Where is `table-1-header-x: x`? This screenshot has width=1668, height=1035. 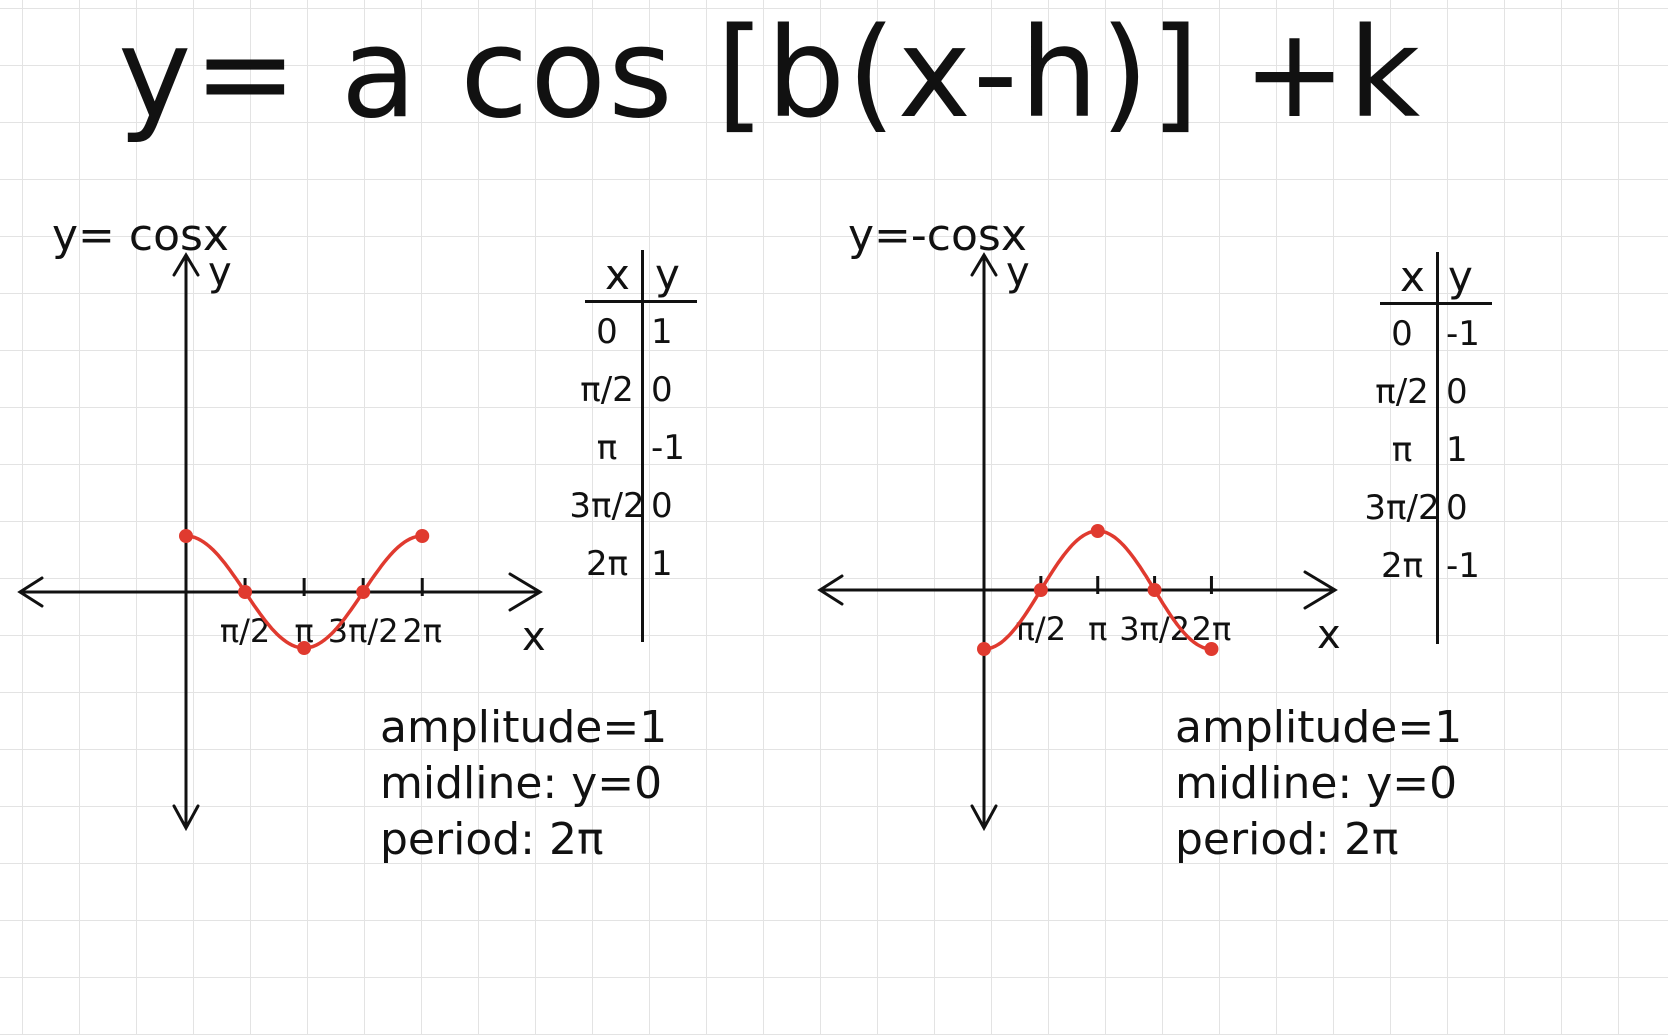 table-1-header-x: x is located at coordinates (617, 274).